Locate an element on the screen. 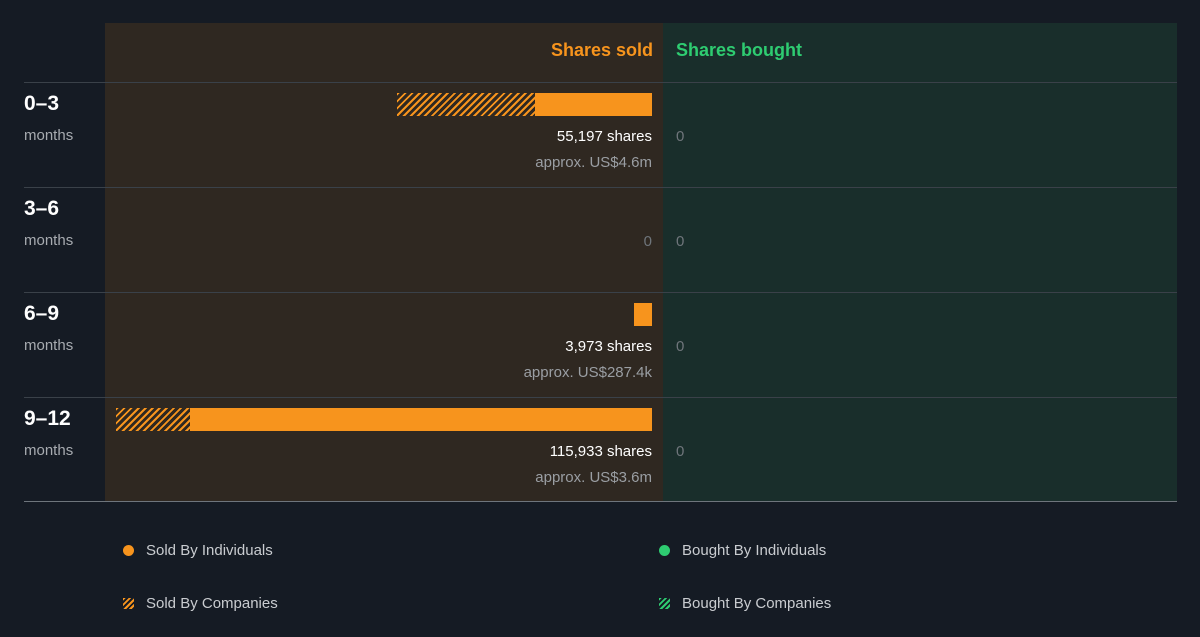 The image size is (1200, 637). legend-sold-by-individuals: Sold By Individuals is located at coordinates (198, 550).